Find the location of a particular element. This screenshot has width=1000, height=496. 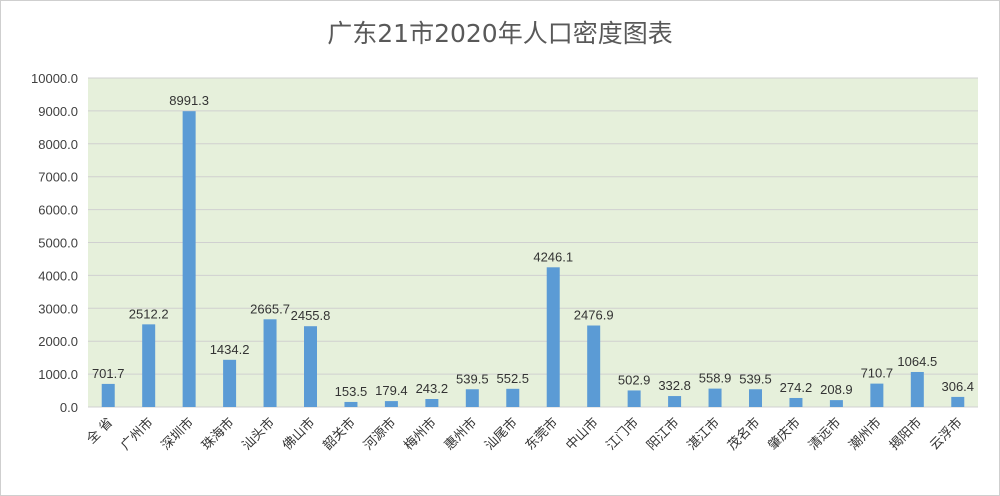

data-label: 2665.7 is located at coordinates (270, 308).